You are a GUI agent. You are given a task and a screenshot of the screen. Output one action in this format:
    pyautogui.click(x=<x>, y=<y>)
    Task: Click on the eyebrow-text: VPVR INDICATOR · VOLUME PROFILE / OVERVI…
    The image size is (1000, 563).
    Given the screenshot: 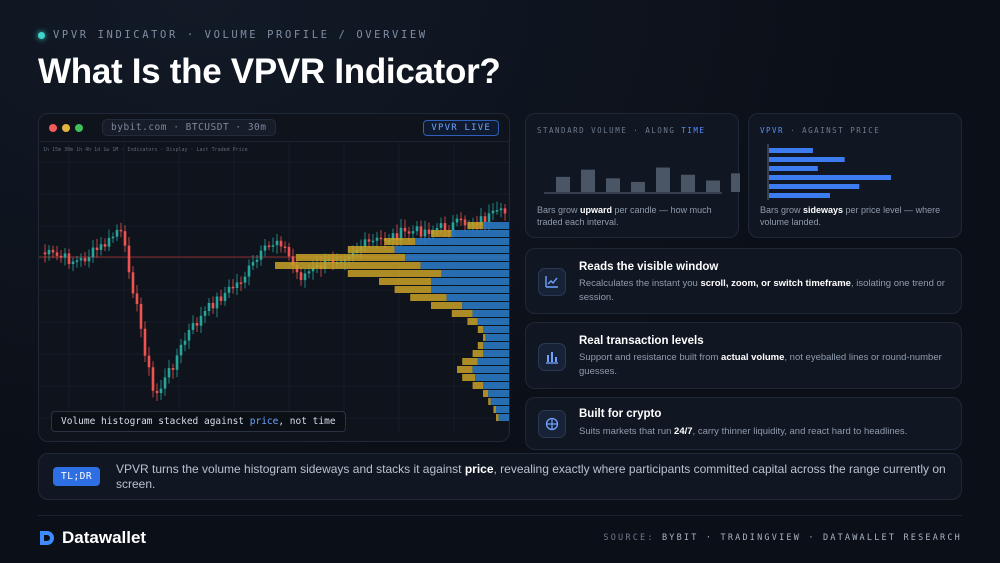 What is the action you would take?
    pyautogui.click(x=240, y=35)
    